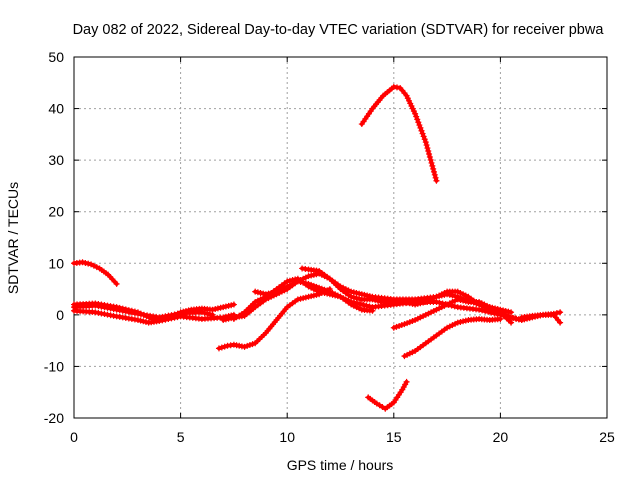 The height and width of the screenshot is (480, 640). What do you see at coordinates (56, 109) in the screenshot?
I see `y-tick-label: 40` at bounding box center [56, 109].